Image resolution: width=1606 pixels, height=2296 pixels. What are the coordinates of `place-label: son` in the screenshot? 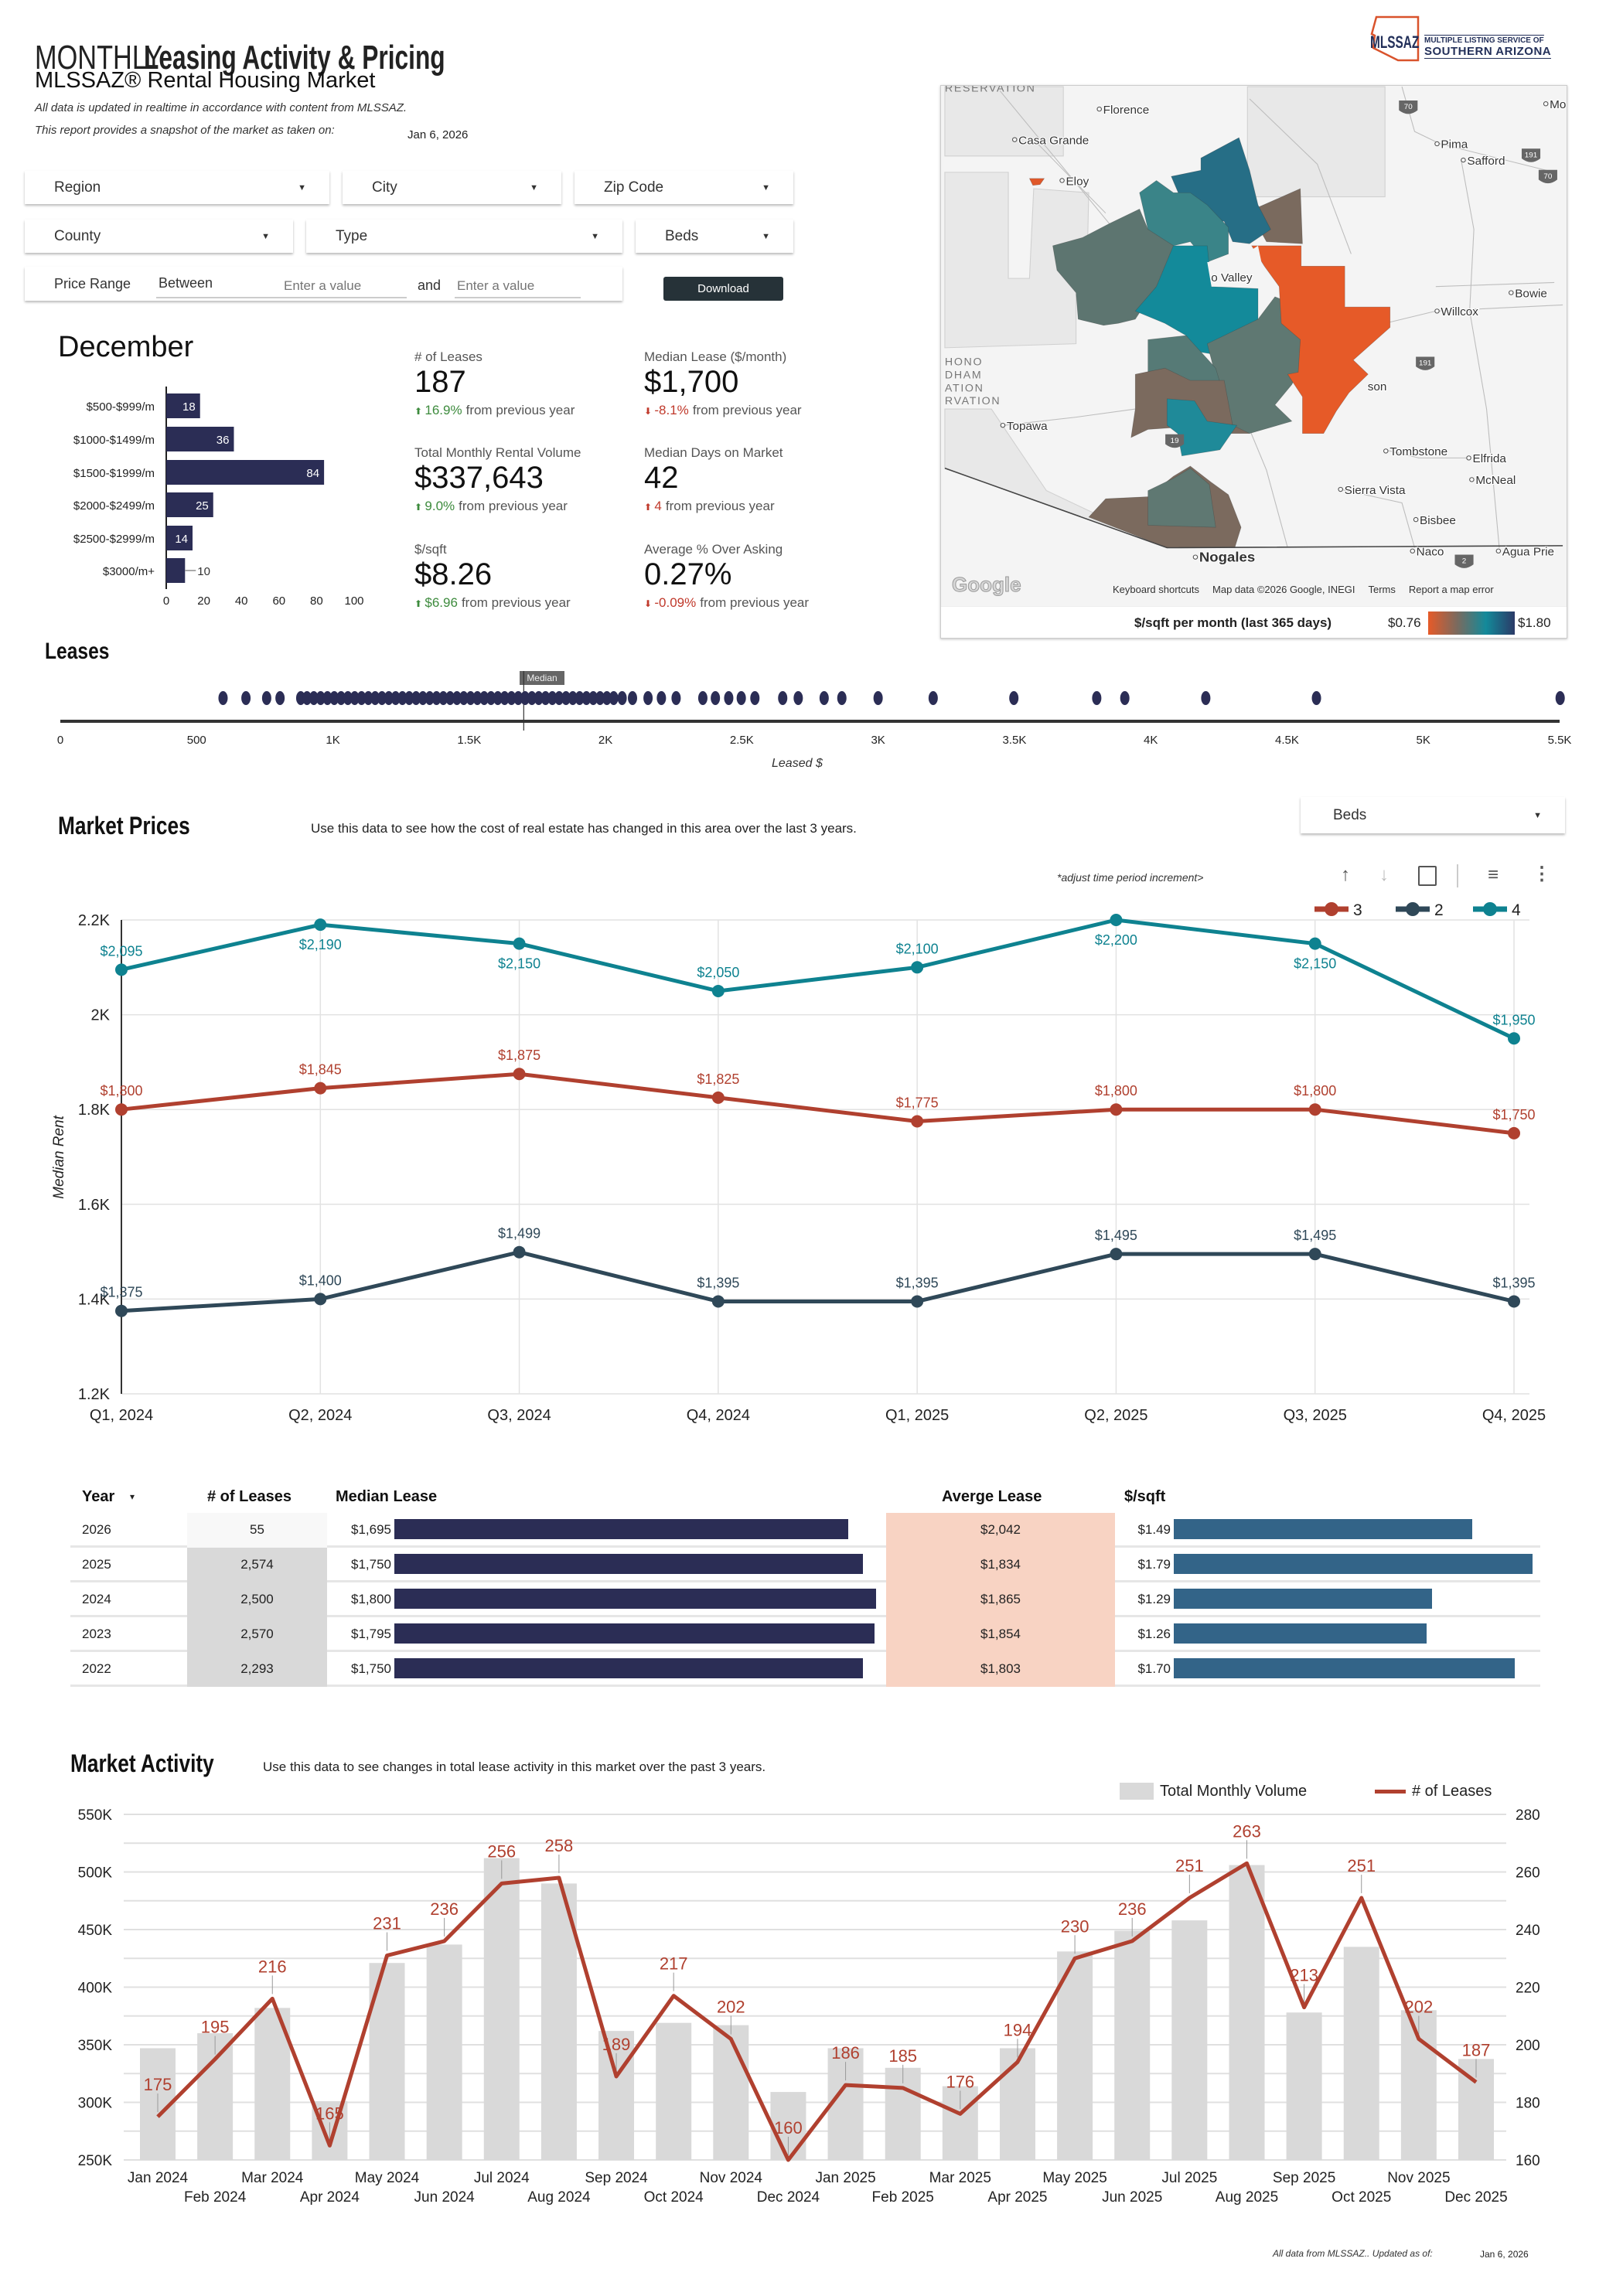 It's located at (1377, 386).